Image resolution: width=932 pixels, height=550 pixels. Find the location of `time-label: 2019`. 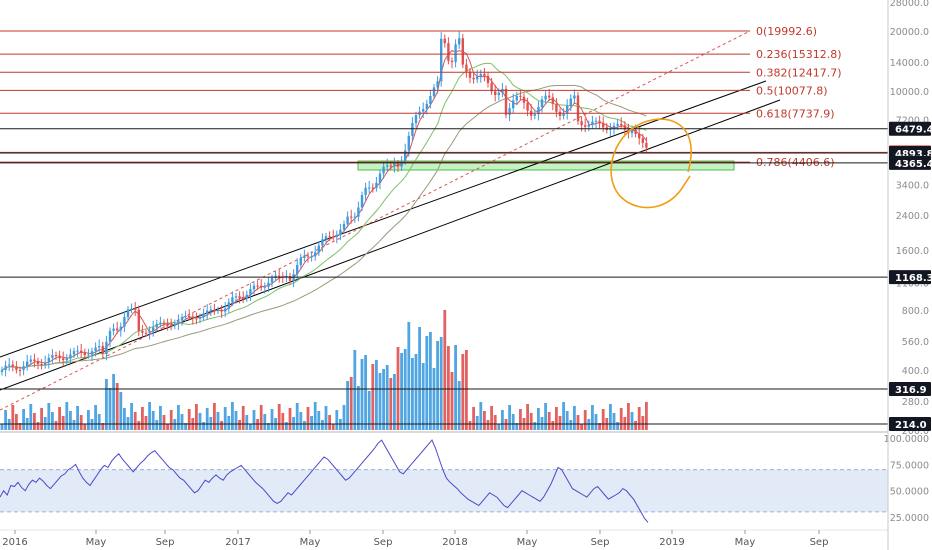

time-label: 2019 is located at coordinates (671, 542).